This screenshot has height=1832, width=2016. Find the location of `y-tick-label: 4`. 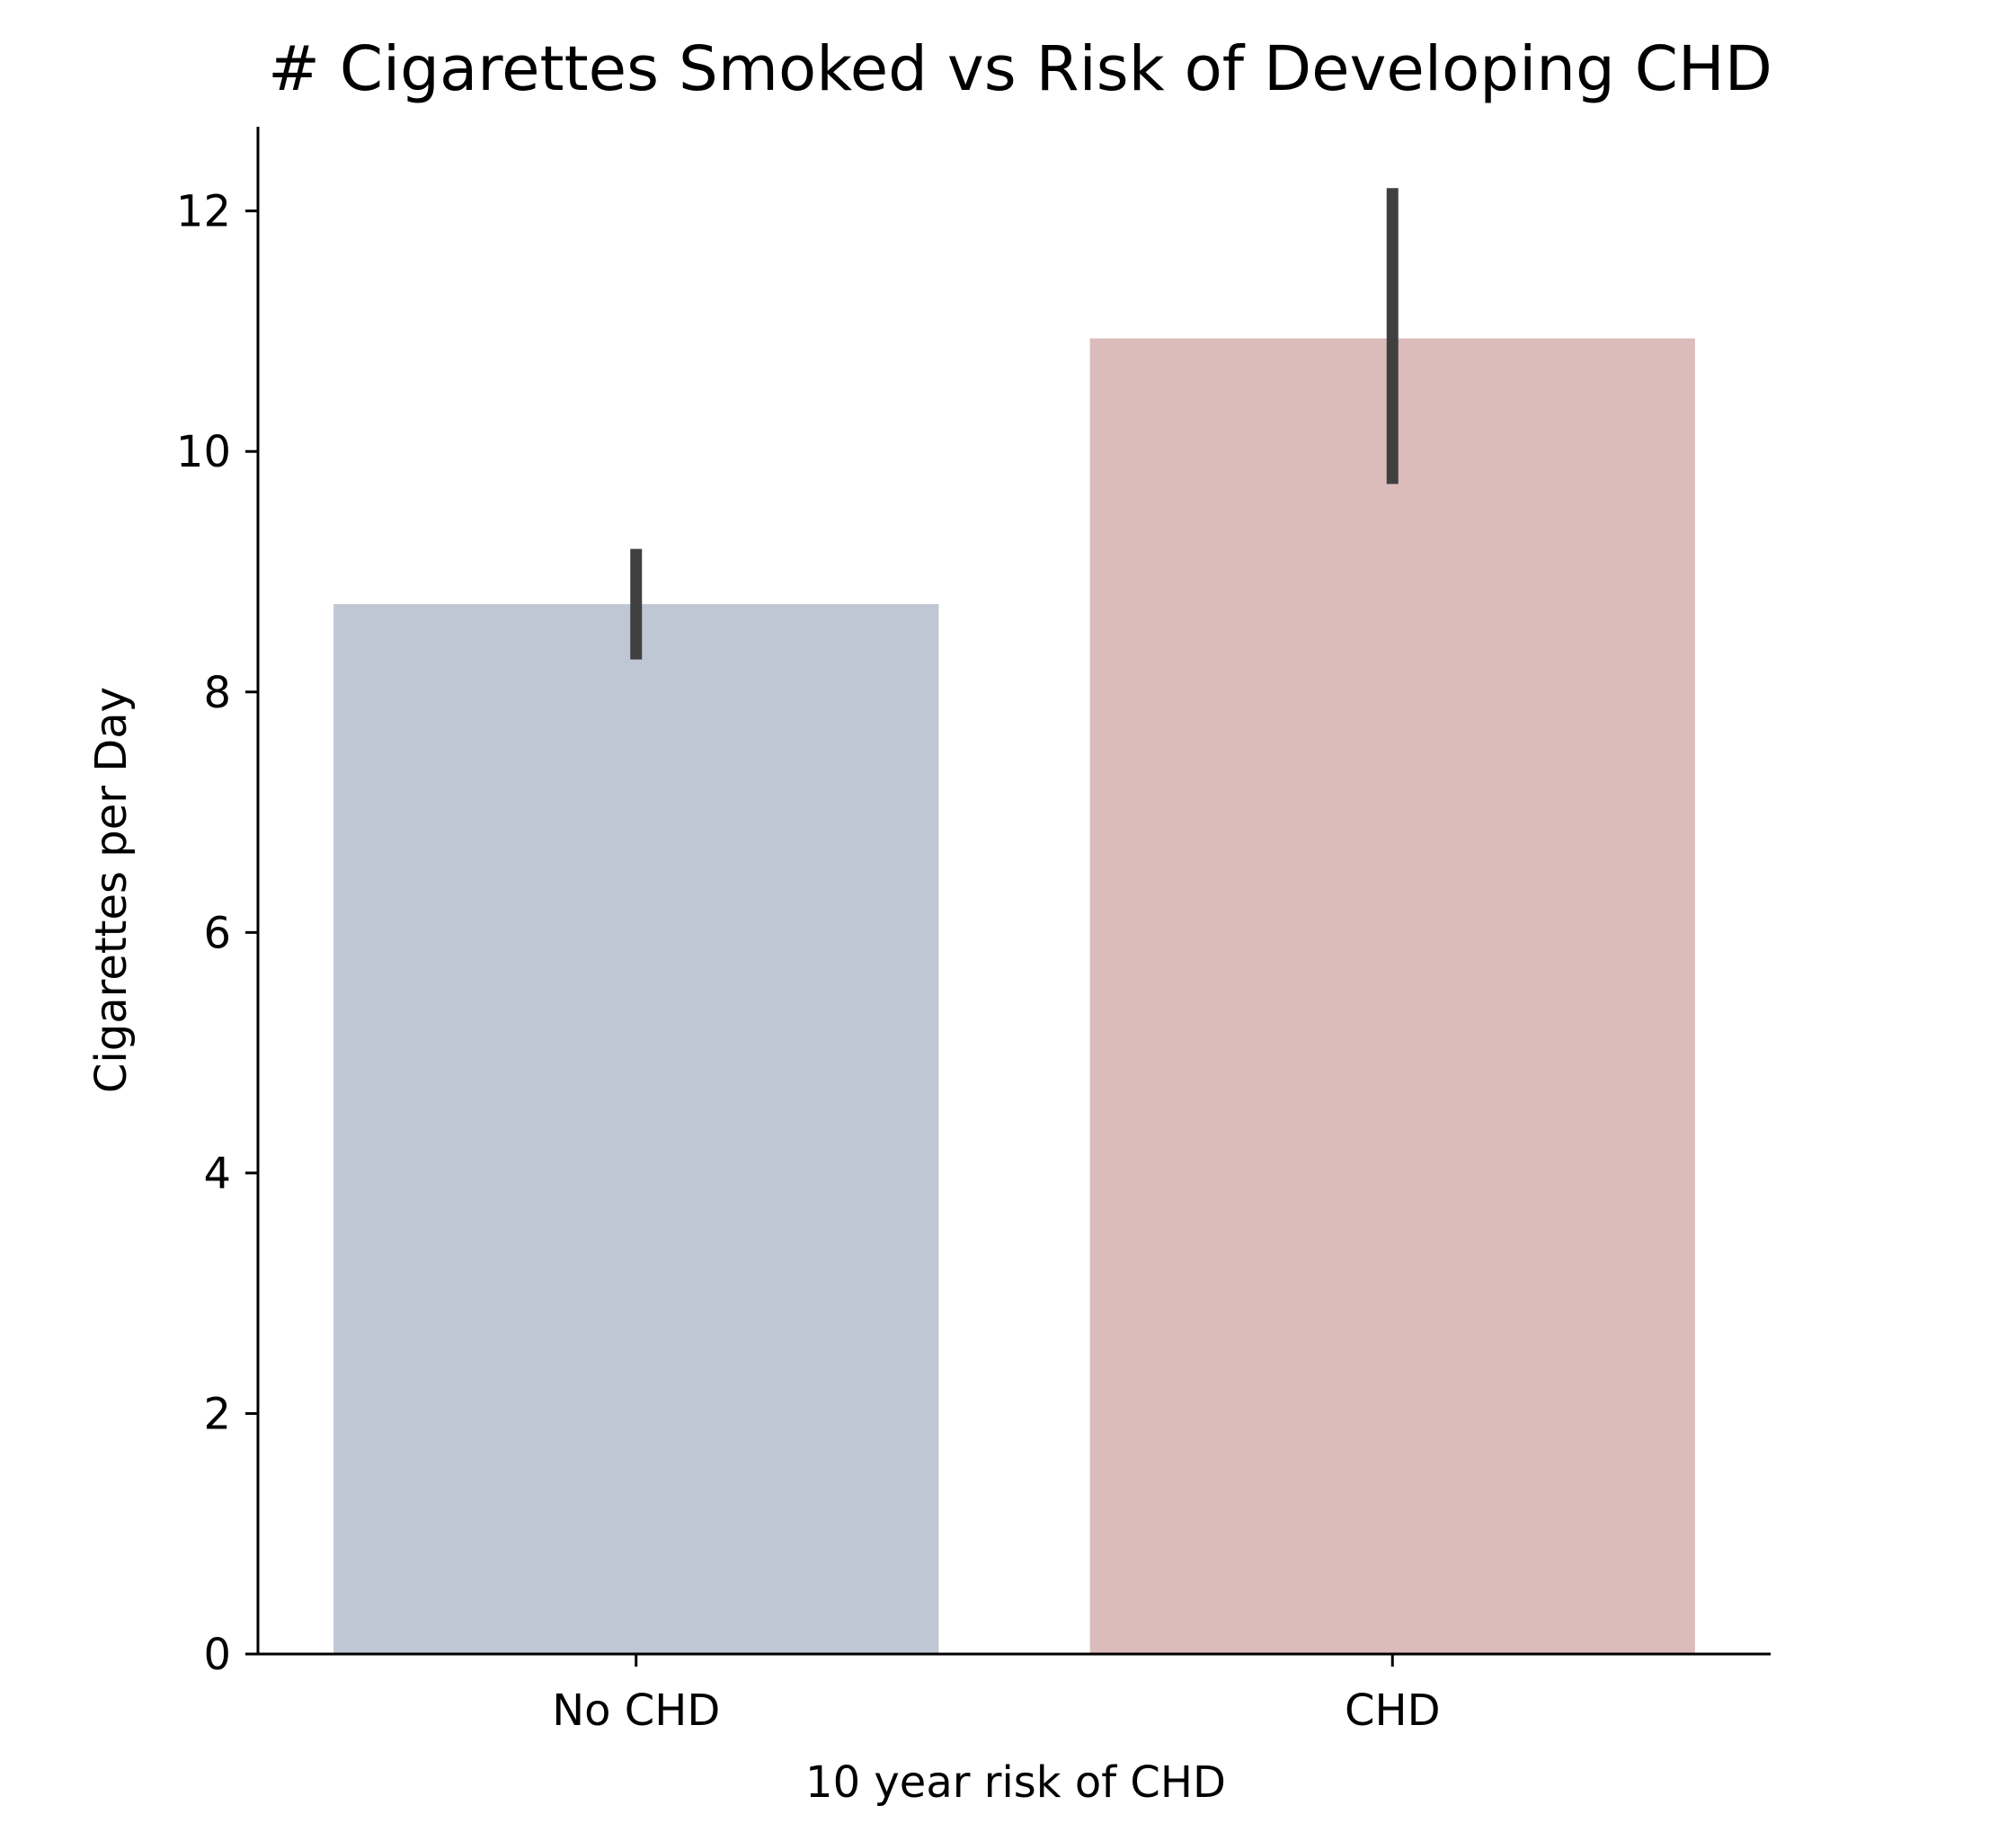

y-tick-label: 4 is located at coordinates (217, 1174).